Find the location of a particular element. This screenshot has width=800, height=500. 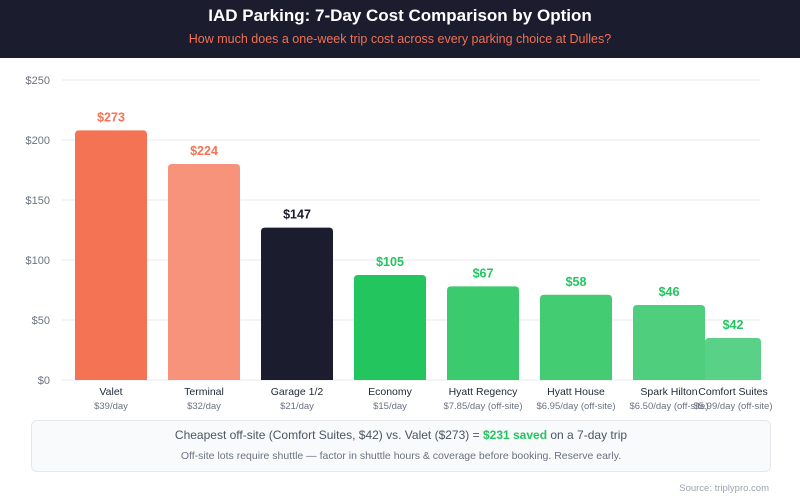

y-tick-label: $50 is located at coordinates (41, 321).